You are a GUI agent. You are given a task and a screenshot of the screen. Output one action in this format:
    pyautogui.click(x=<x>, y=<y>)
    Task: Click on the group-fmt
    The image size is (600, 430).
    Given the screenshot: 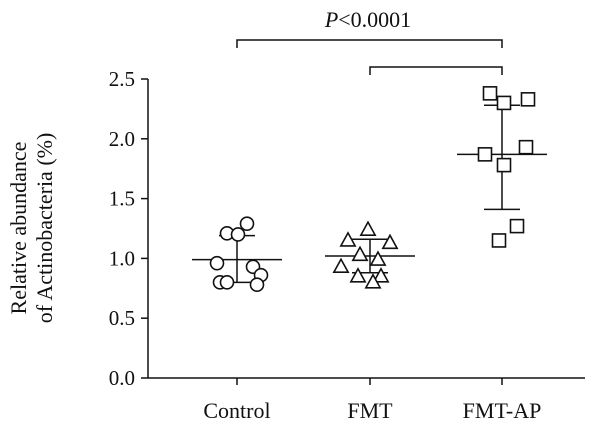 What is the action you would take?
    pyautogui.click(x=370, y=254)
    